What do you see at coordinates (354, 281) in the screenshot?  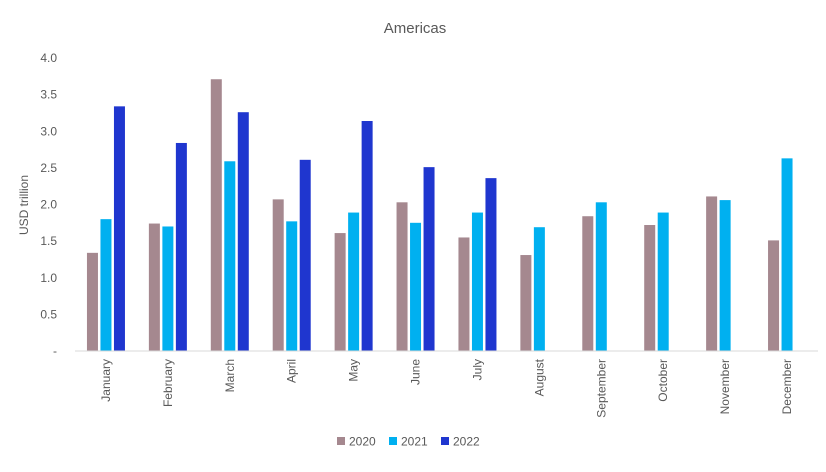 I see `bar-2021-may` at bounding box center [354, 281].